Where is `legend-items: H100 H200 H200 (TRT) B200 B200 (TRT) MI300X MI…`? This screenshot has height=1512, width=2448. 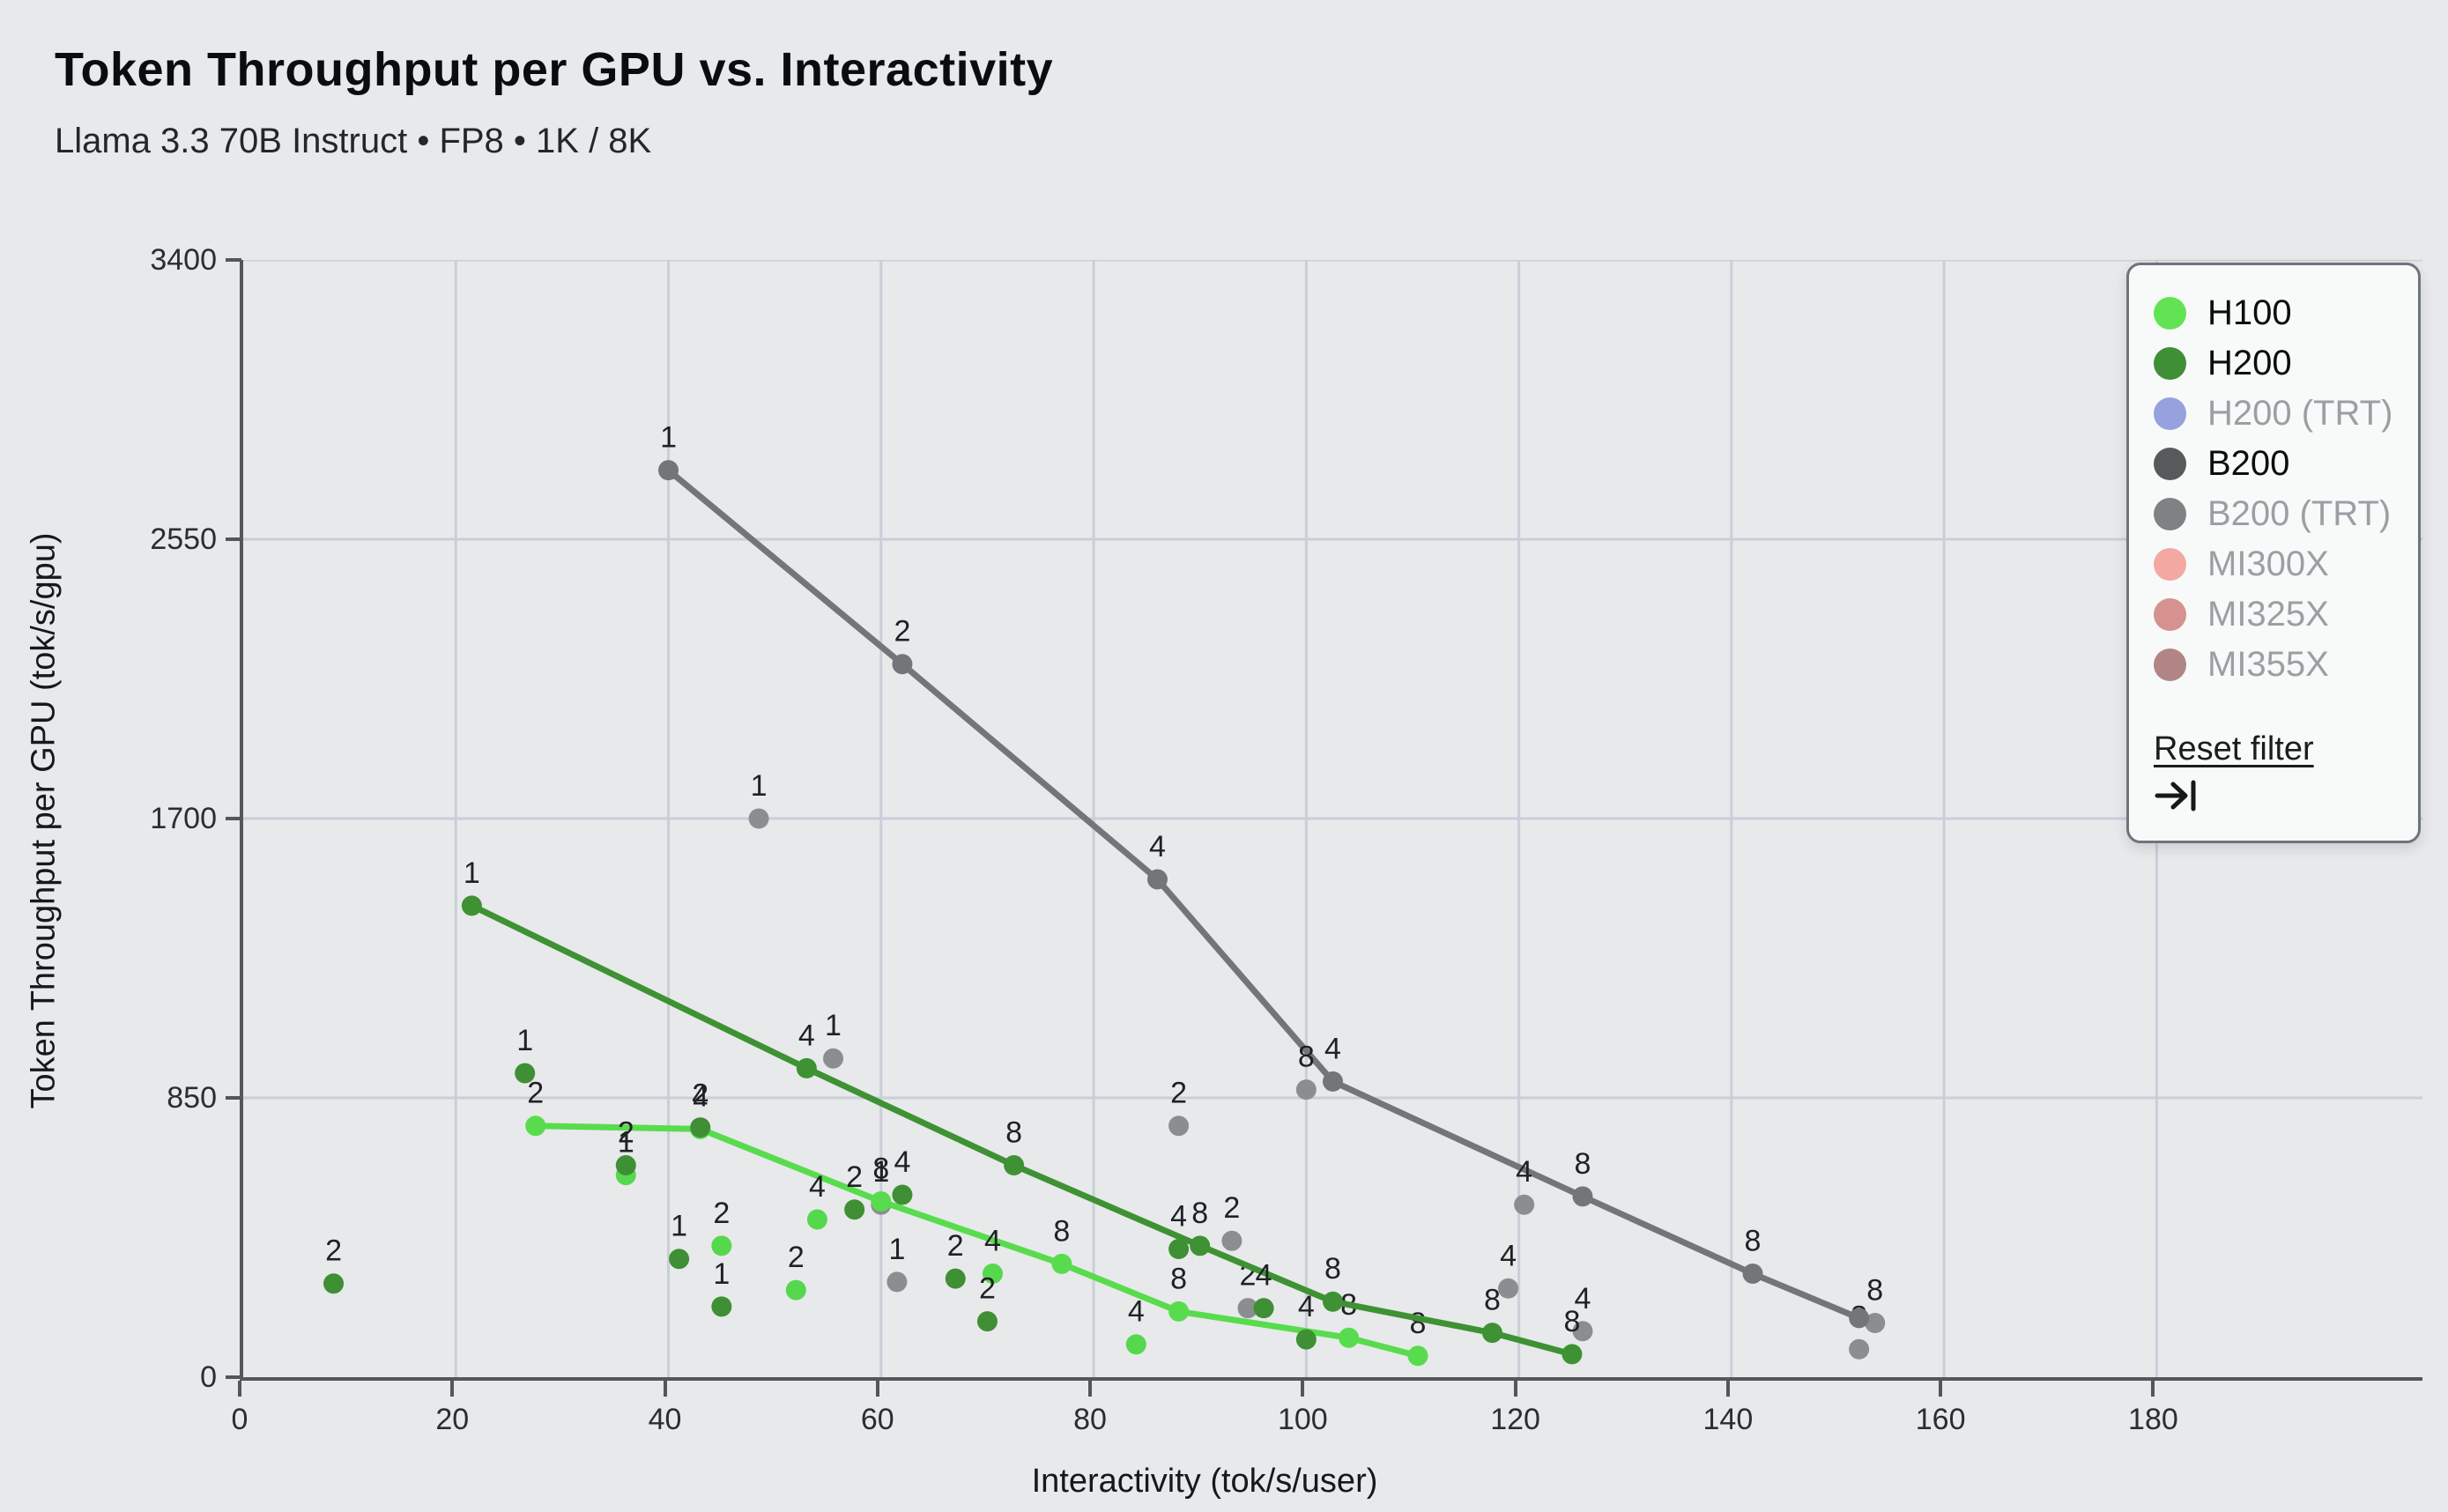
legend-items: H100 H200 H200 (TRT) B200 B200 (TRT) MI300X MI… is located at coordinates (2286, 489).